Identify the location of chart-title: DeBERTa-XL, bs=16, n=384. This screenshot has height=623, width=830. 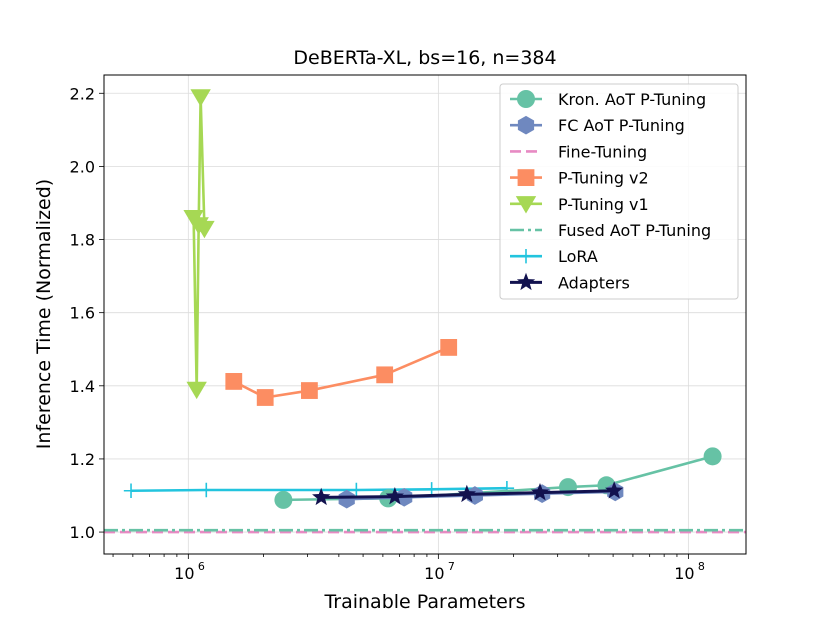
(424, 58).